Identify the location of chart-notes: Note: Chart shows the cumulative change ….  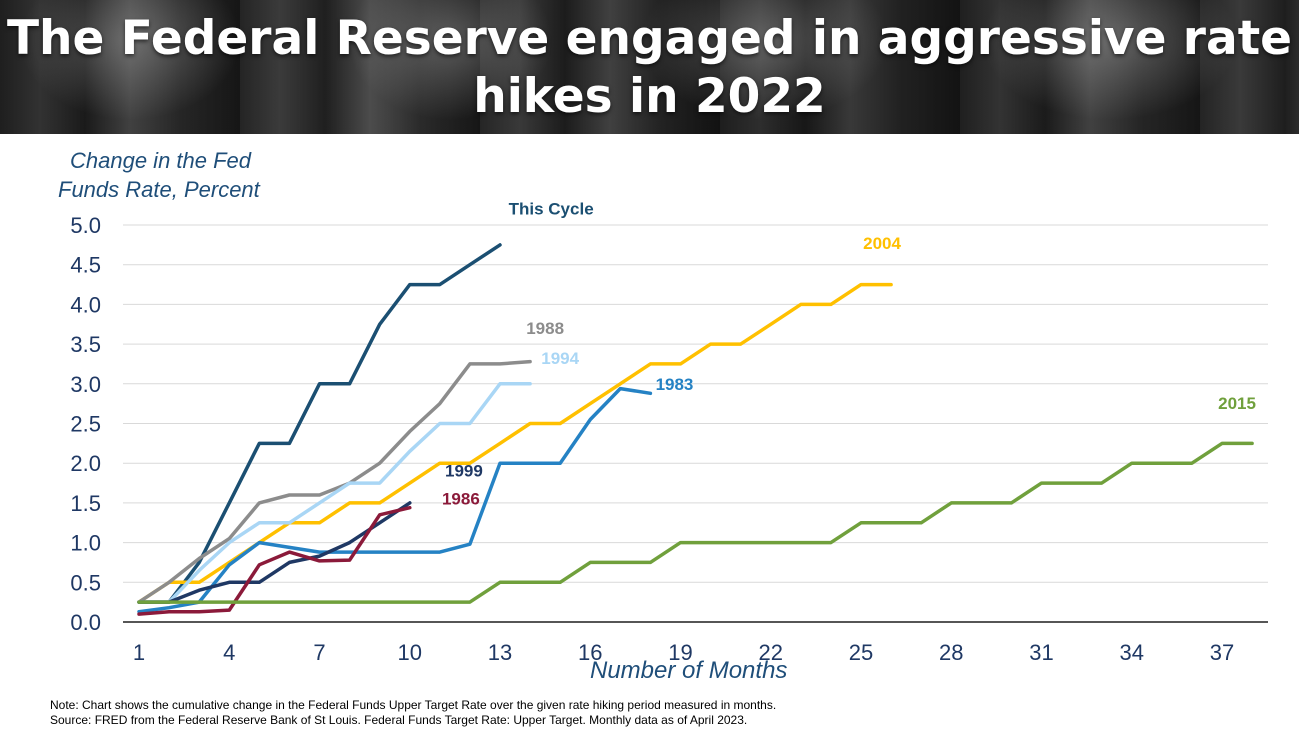
(413, 713).